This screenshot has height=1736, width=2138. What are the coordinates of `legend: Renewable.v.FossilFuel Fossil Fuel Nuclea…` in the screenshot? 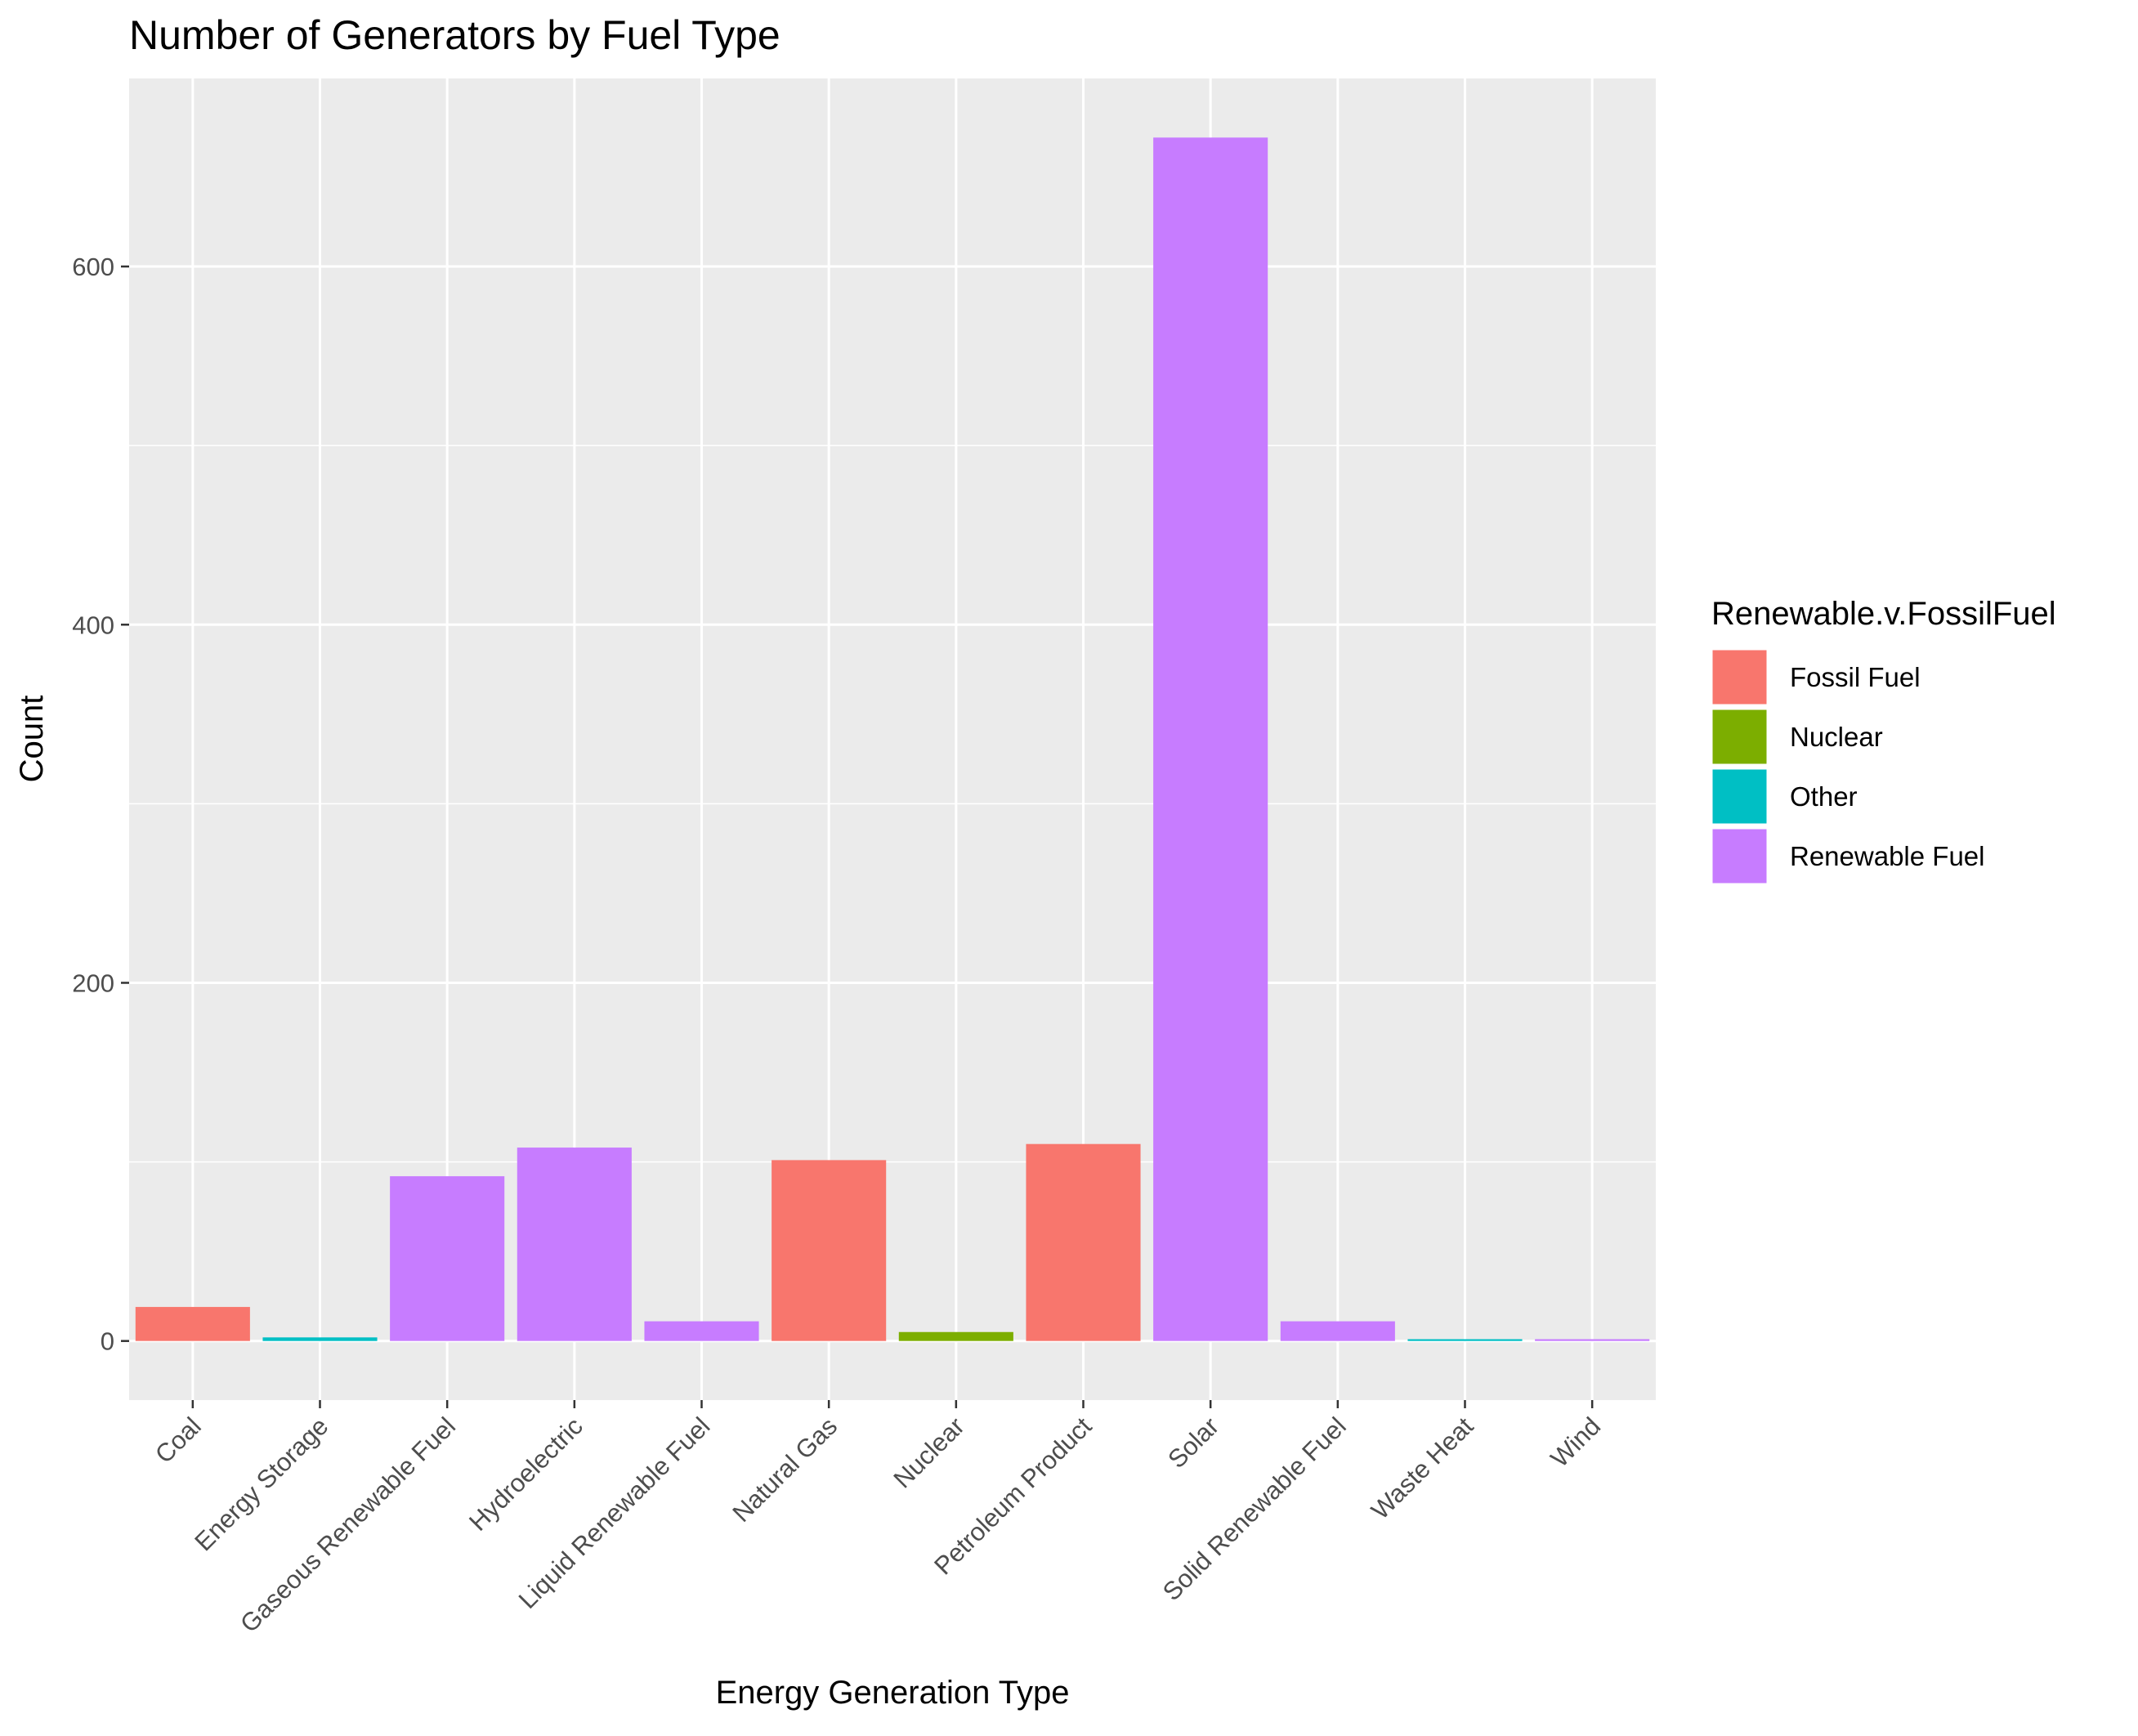 It's located at (1883, 741).